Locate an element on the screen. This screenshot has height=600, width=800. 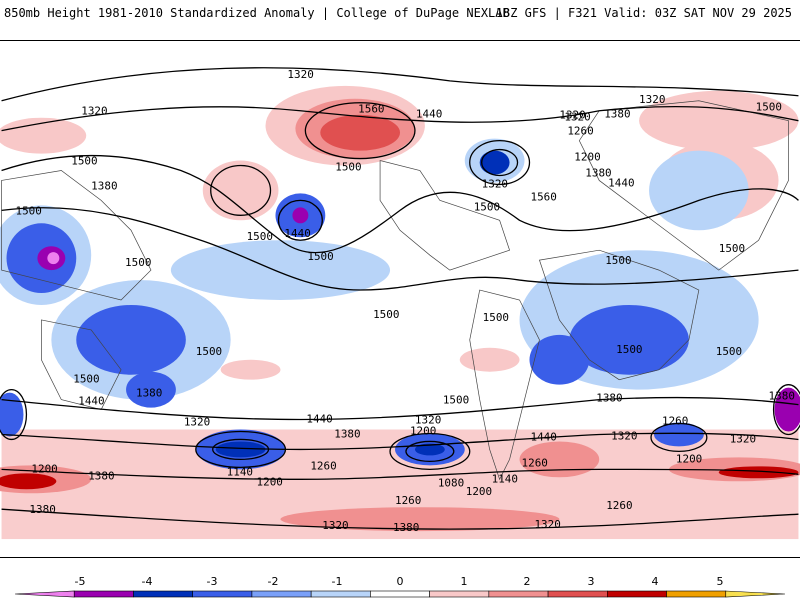
colorbar-tick: 3 is located at coordinates (591, 581).